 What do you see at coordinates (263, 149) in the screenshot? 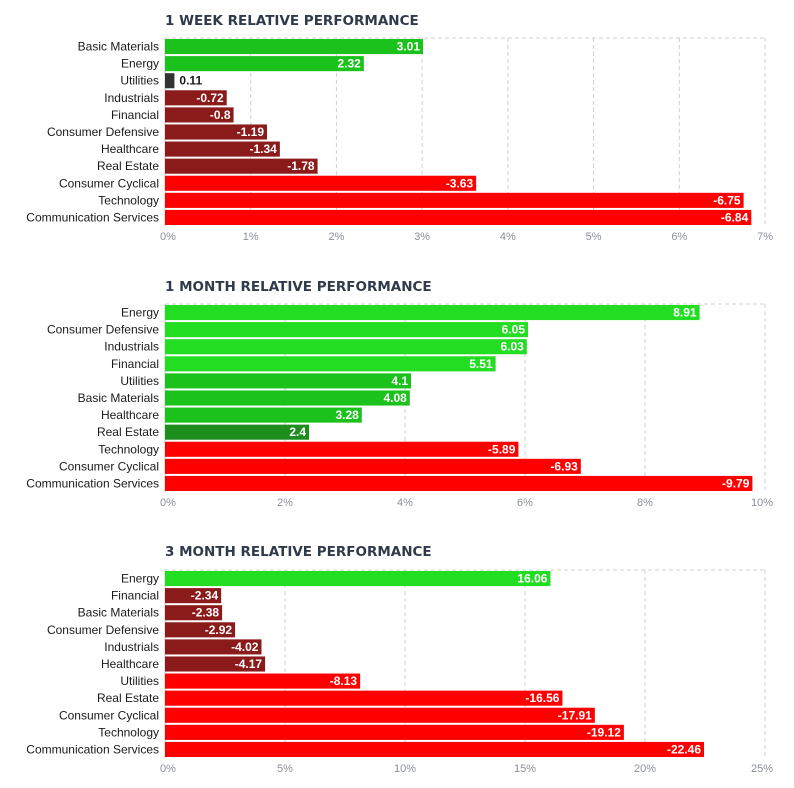
I see `bar-value-label: -1.34` at bounding box center [263, 149].